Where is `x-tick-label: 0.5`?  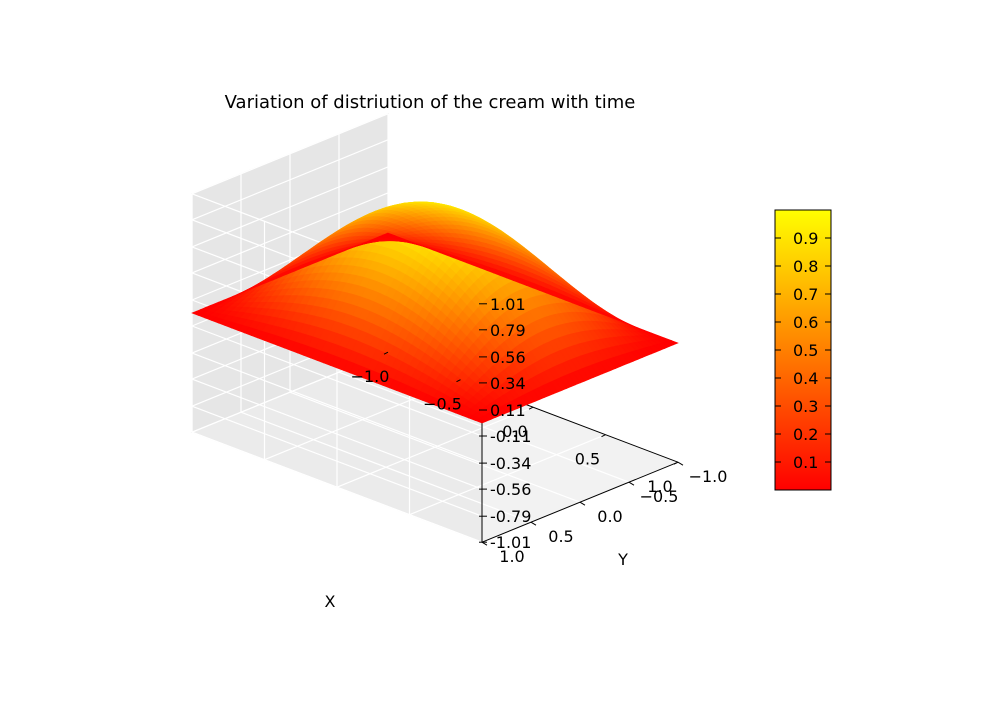
x-tick-label: 0.5 is located at coordinates (587, 459).